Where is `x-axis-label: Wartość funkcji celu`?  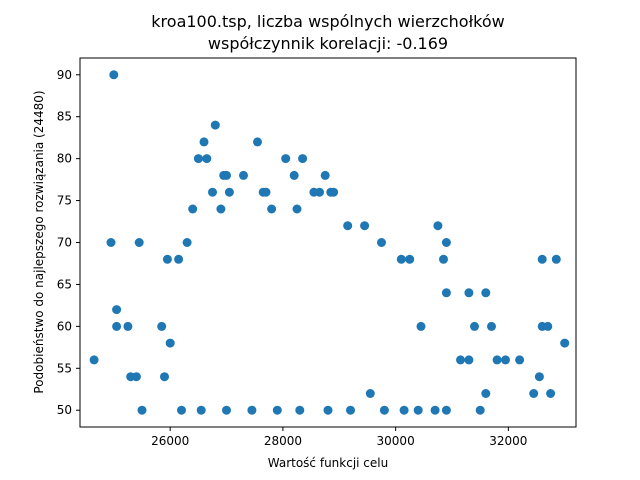 x-axis-label: Wartość funkcji celu is located at coordinates (328, 463).